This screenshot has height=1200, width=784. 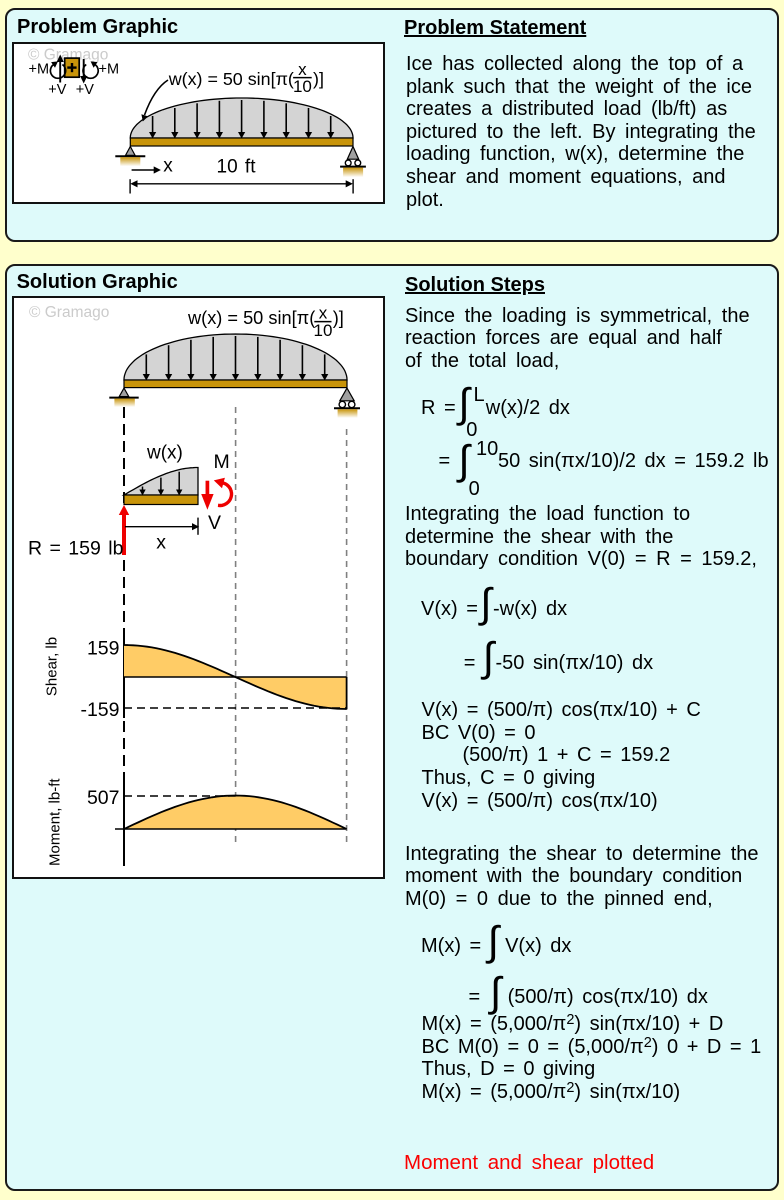 I want to click on svg-text: R = 159 lb, so click(x=76, y=549).